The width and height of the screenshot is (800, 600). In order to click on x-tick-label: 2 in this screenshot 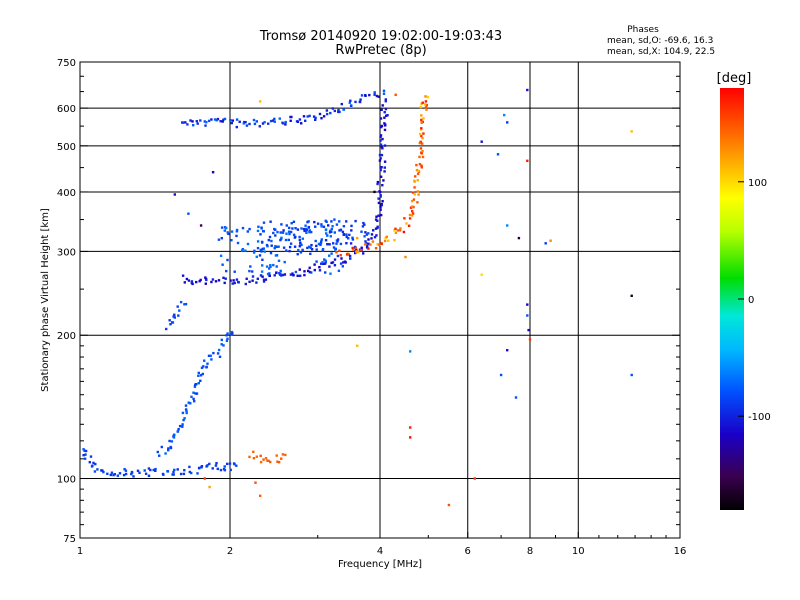, I will do `click(230, 551)`.